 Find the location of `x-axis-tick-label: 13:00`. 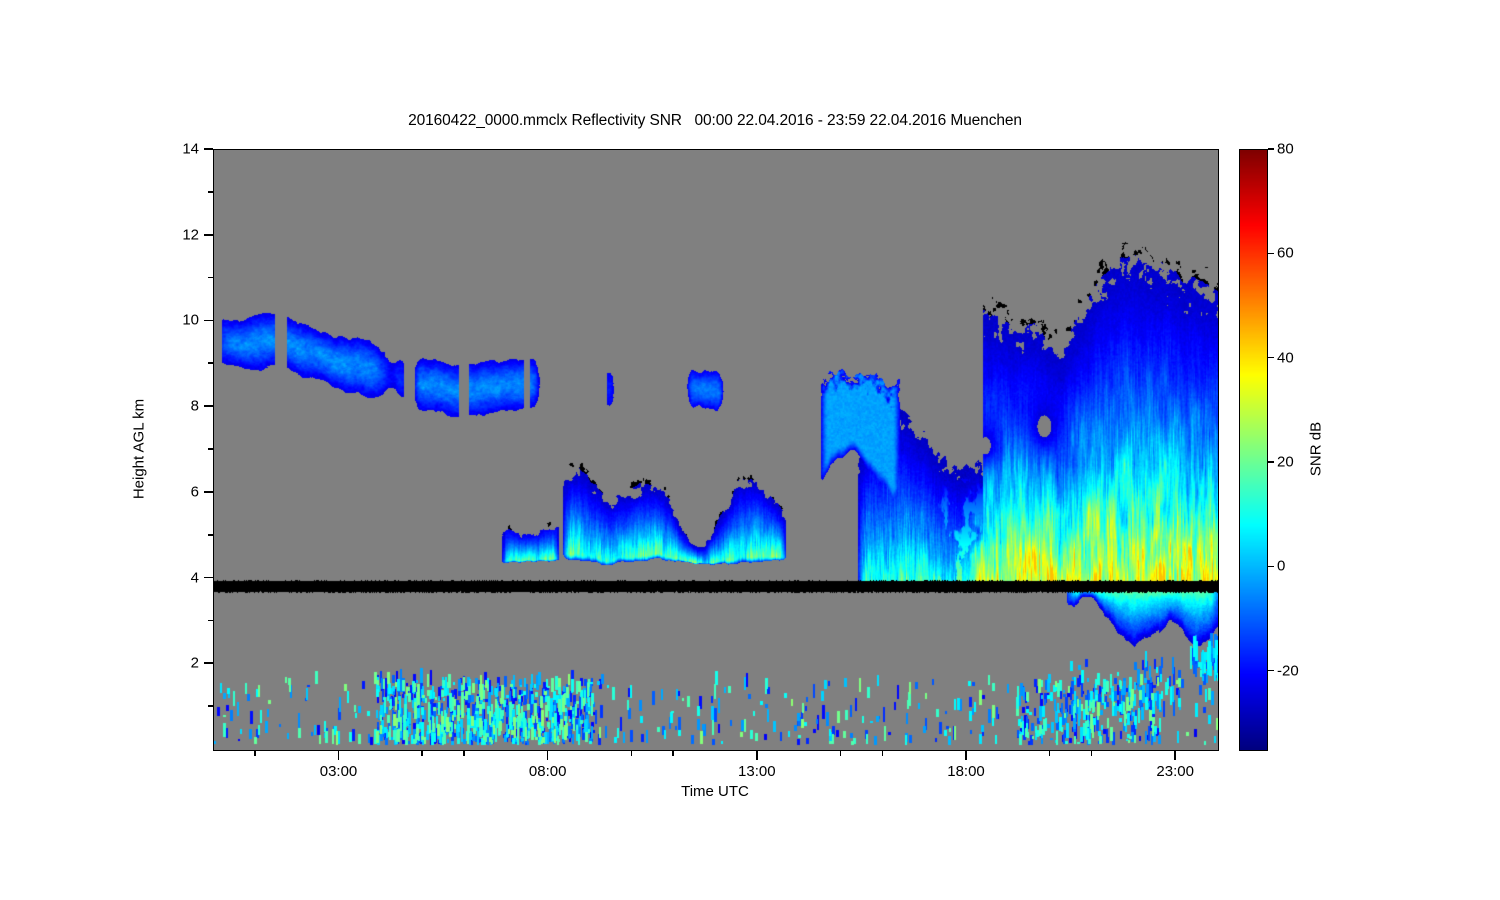

x-axis-tick-label: 13:00 is located at coordinates (757, 771).